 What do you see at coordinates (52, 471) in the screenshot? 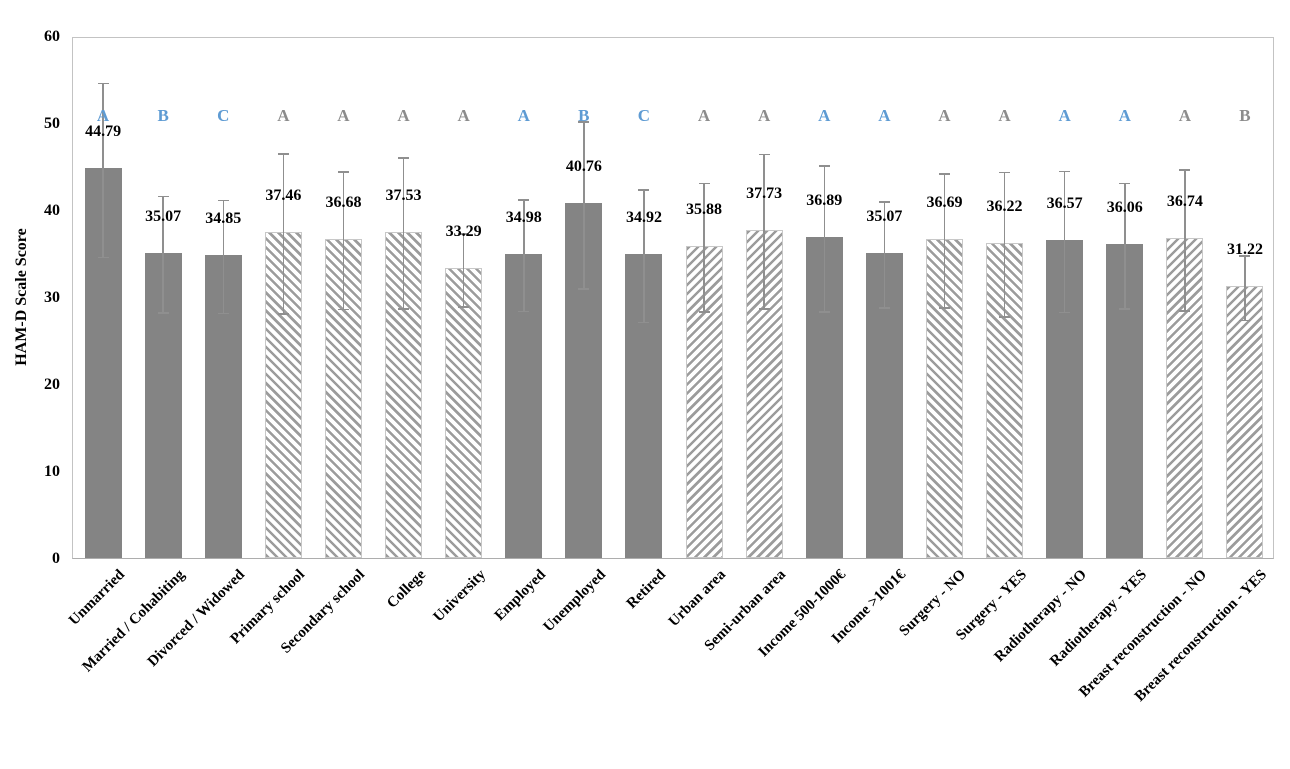
I see `y-axis-tick-label: 10` at bounding box center [52, 471].